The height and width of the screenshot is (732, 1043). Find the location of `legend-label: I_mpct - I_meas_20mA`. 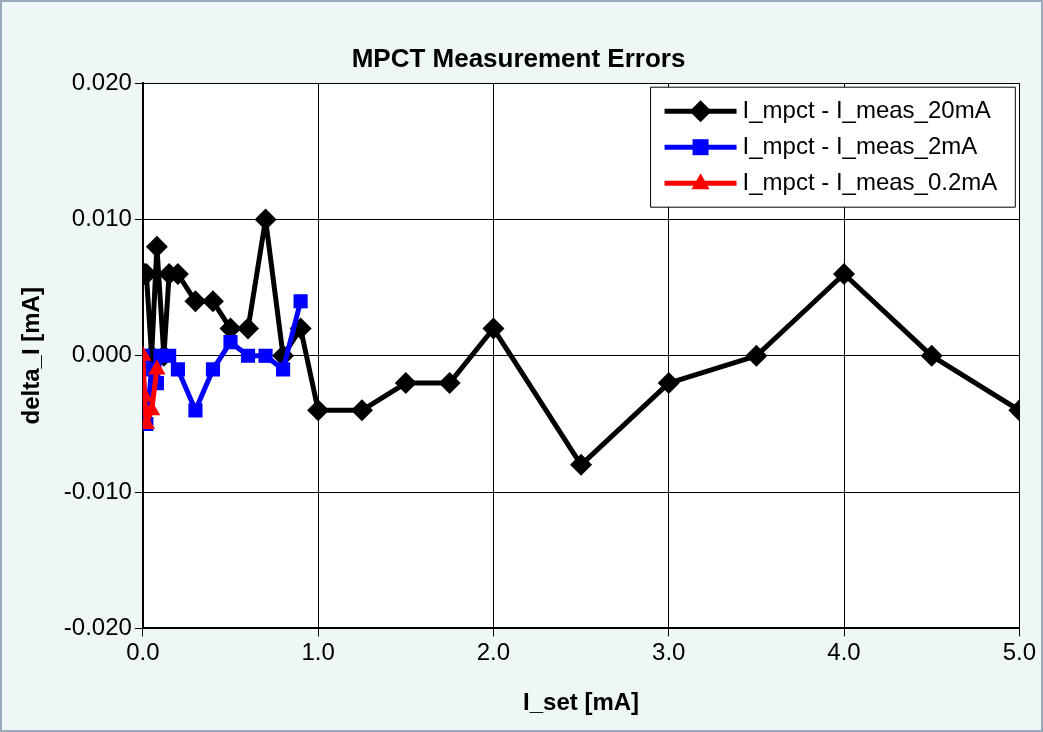

legend-label: I_mpct - I_meas_20mA is located at coordinates (866, 109).